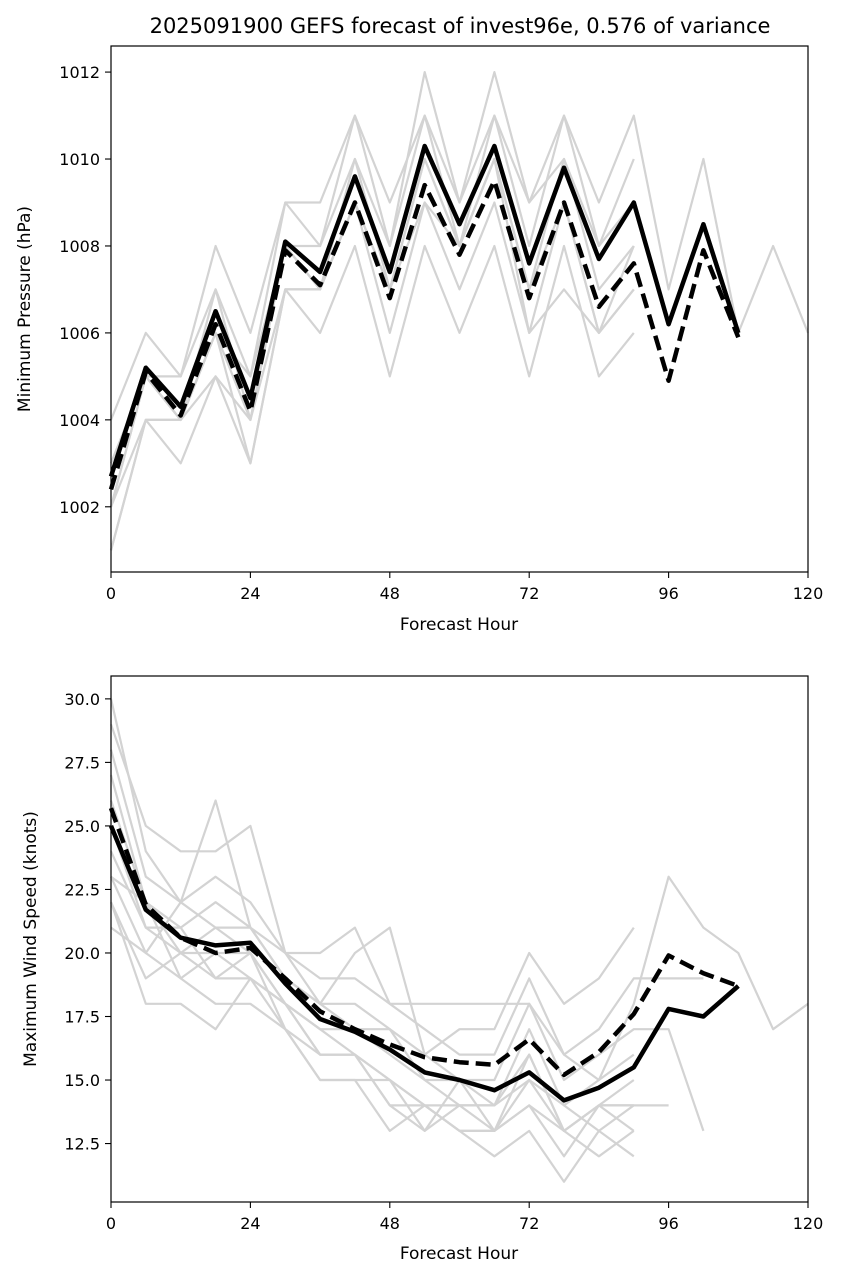  Describe the element at coordinates (668, 593) in the screenshot. I see `pressure-x-tick-label: 96` at that location.